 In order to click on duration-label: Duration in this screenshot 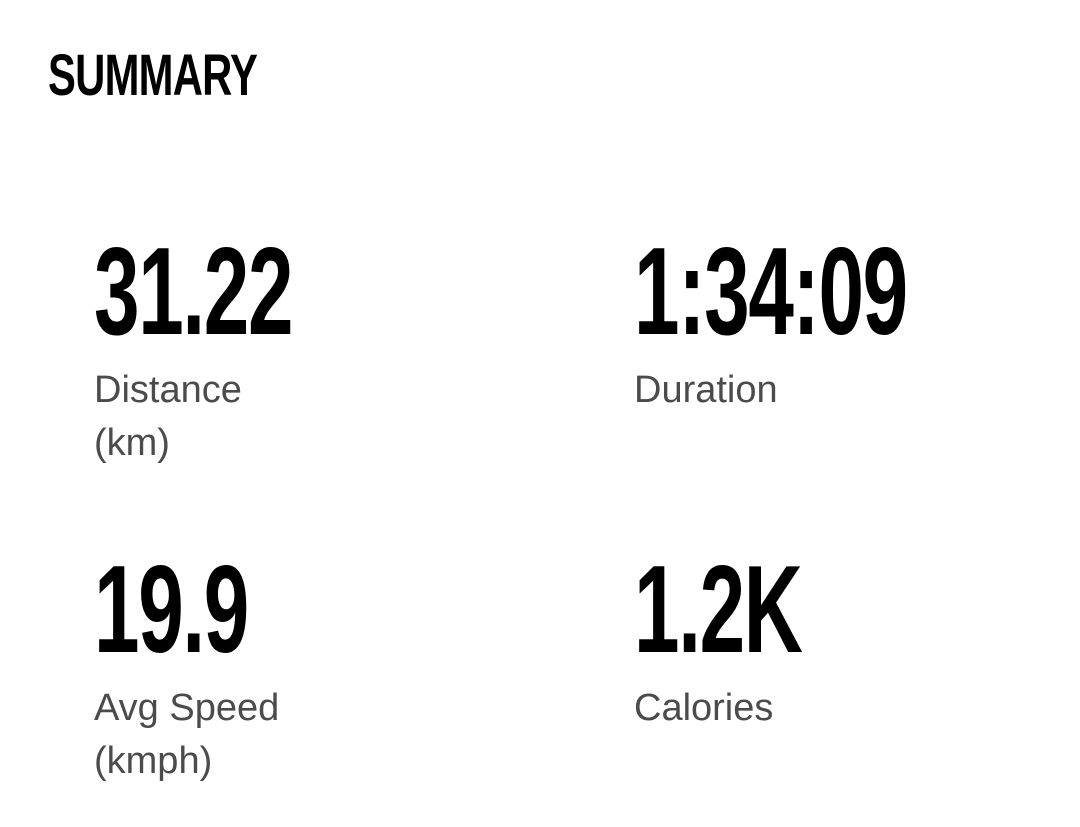, I will do `click(706, 390)`.